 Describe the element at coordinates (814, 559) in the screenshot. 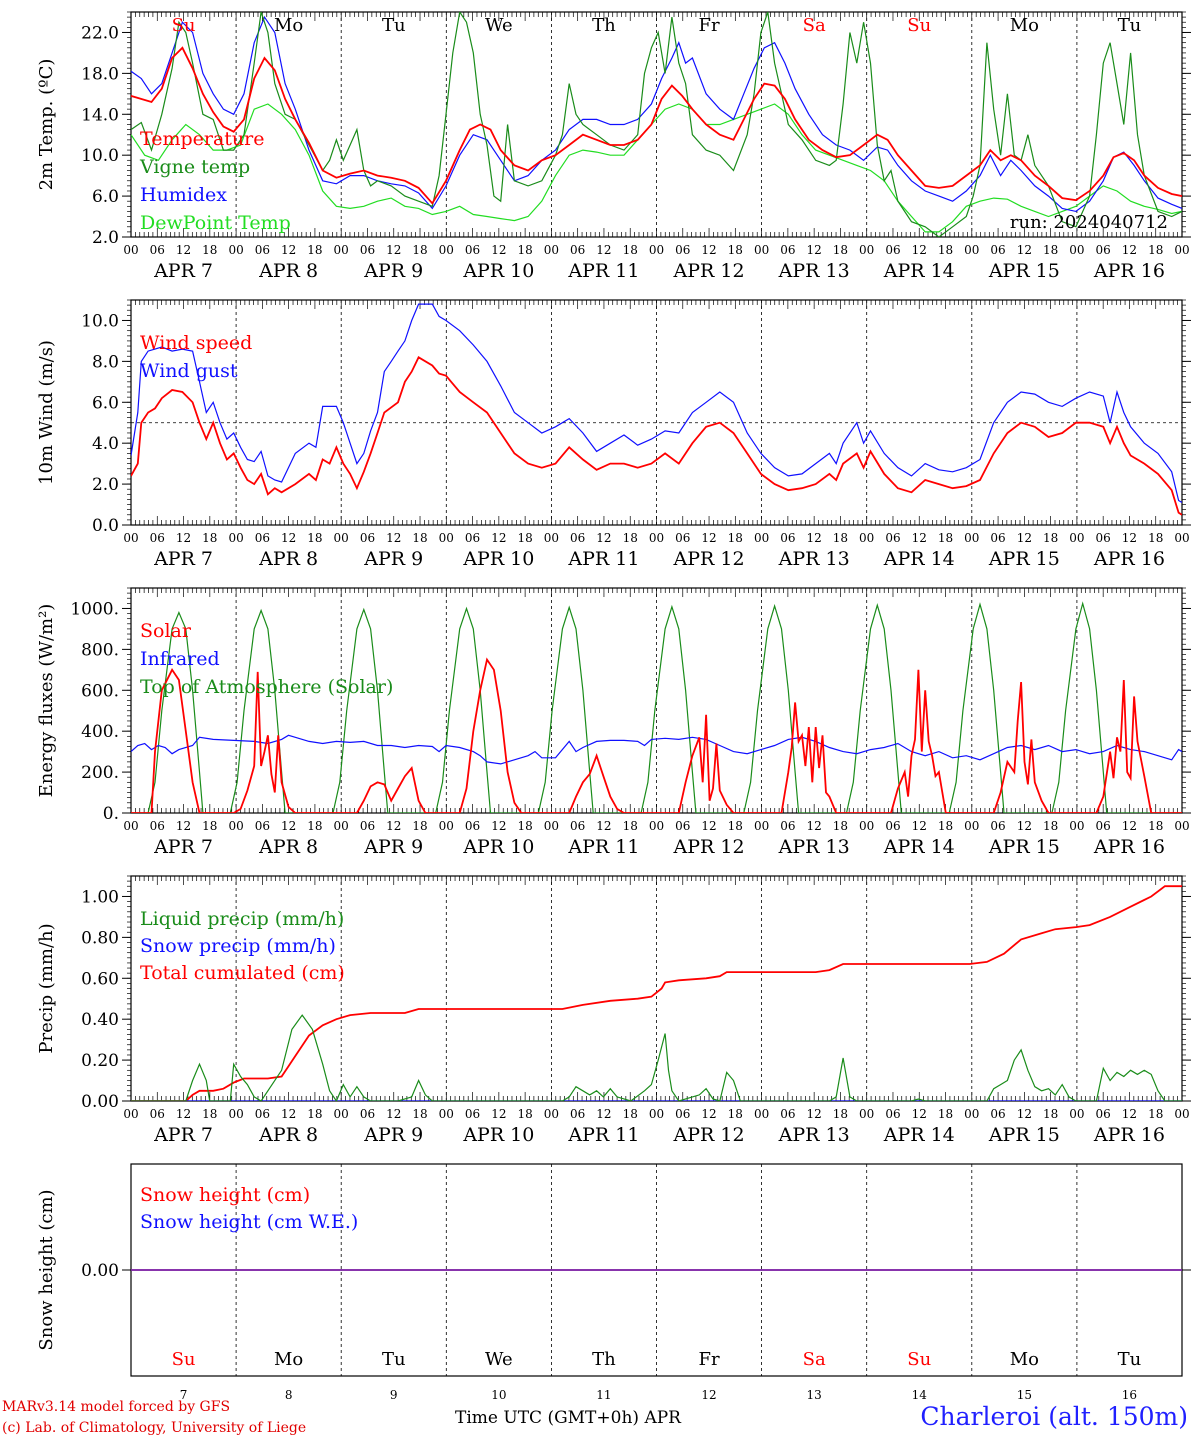

I see `date-label: APR 13` at that location.